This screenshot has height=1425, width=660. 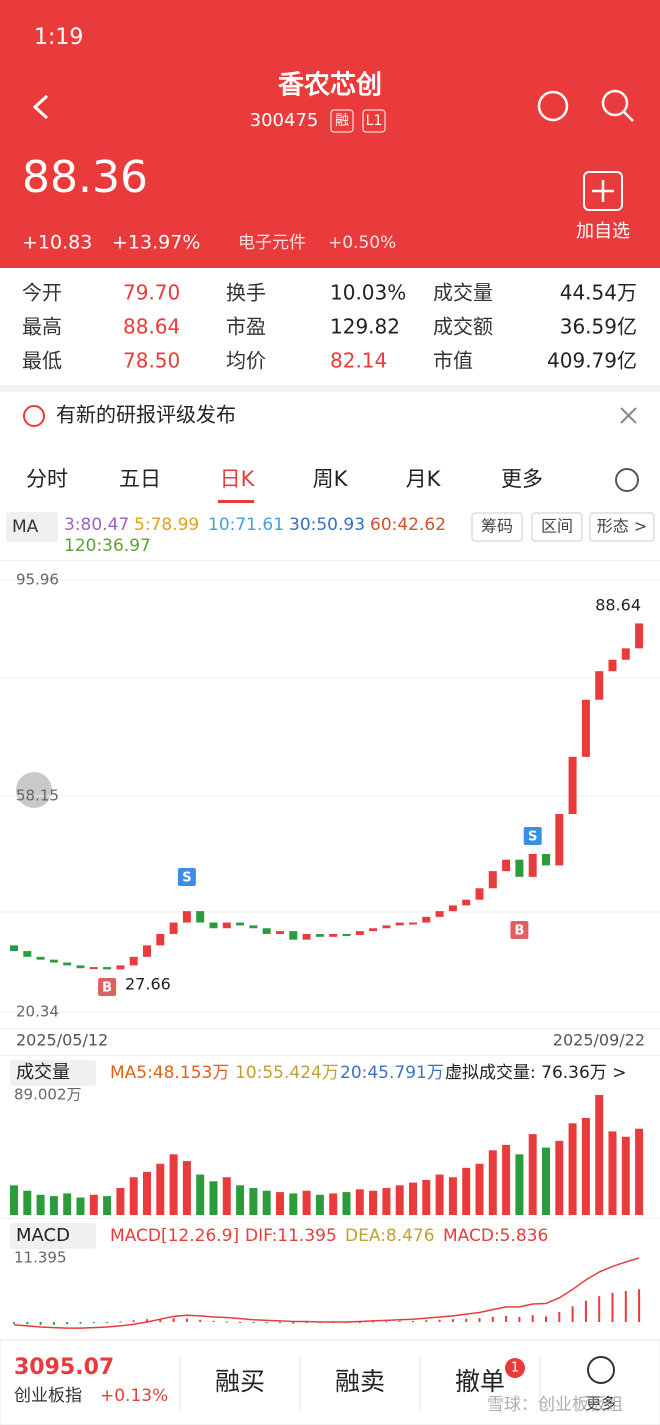 I want to click on tab: 日K, so click(x=238, y=479).